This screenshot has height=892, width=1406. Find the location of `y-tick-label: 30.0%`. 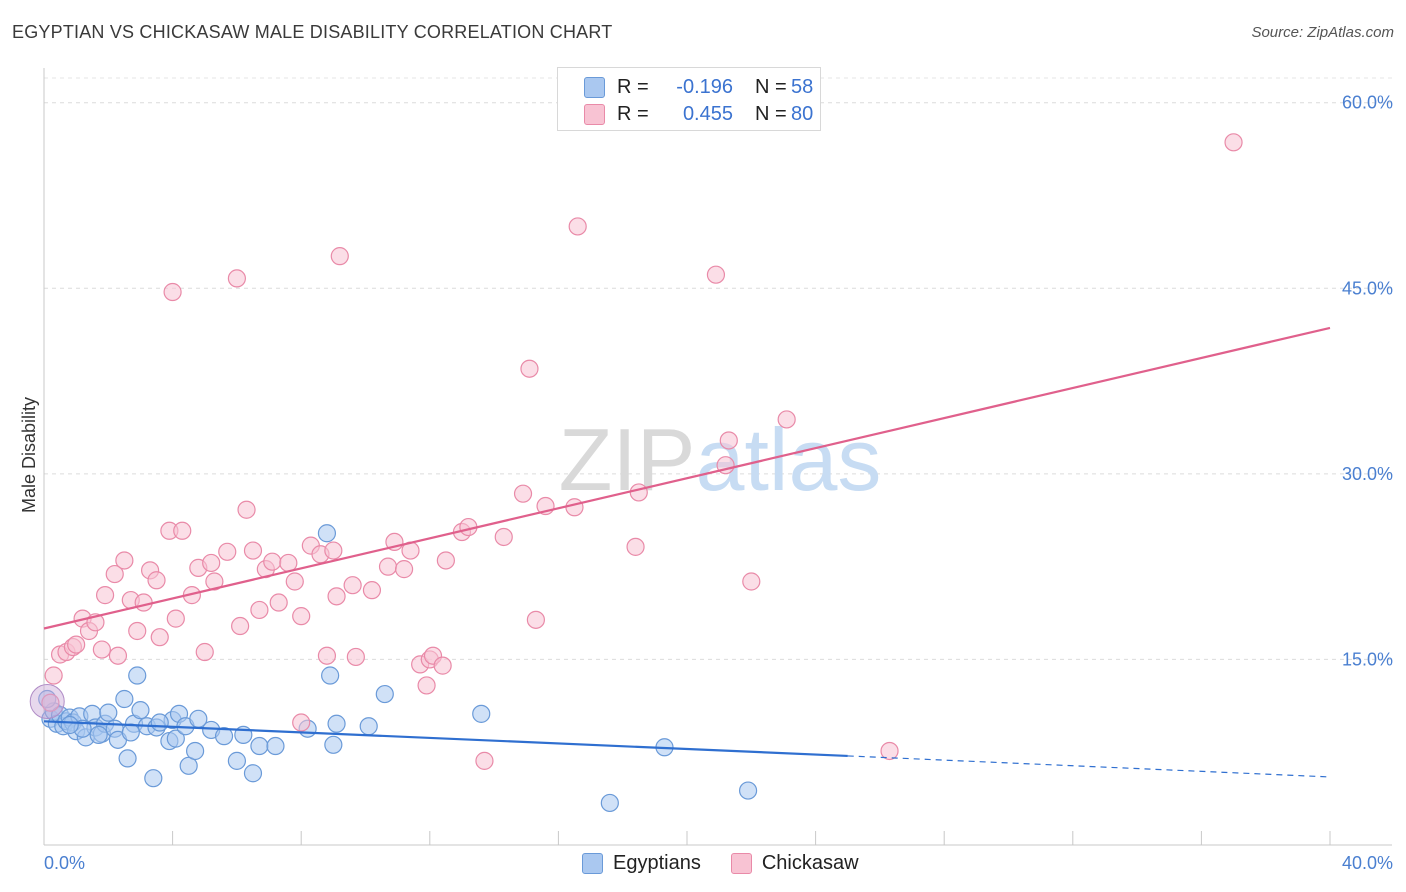

y-tick-label: 30.0% is located at coordinates (1367, 474).